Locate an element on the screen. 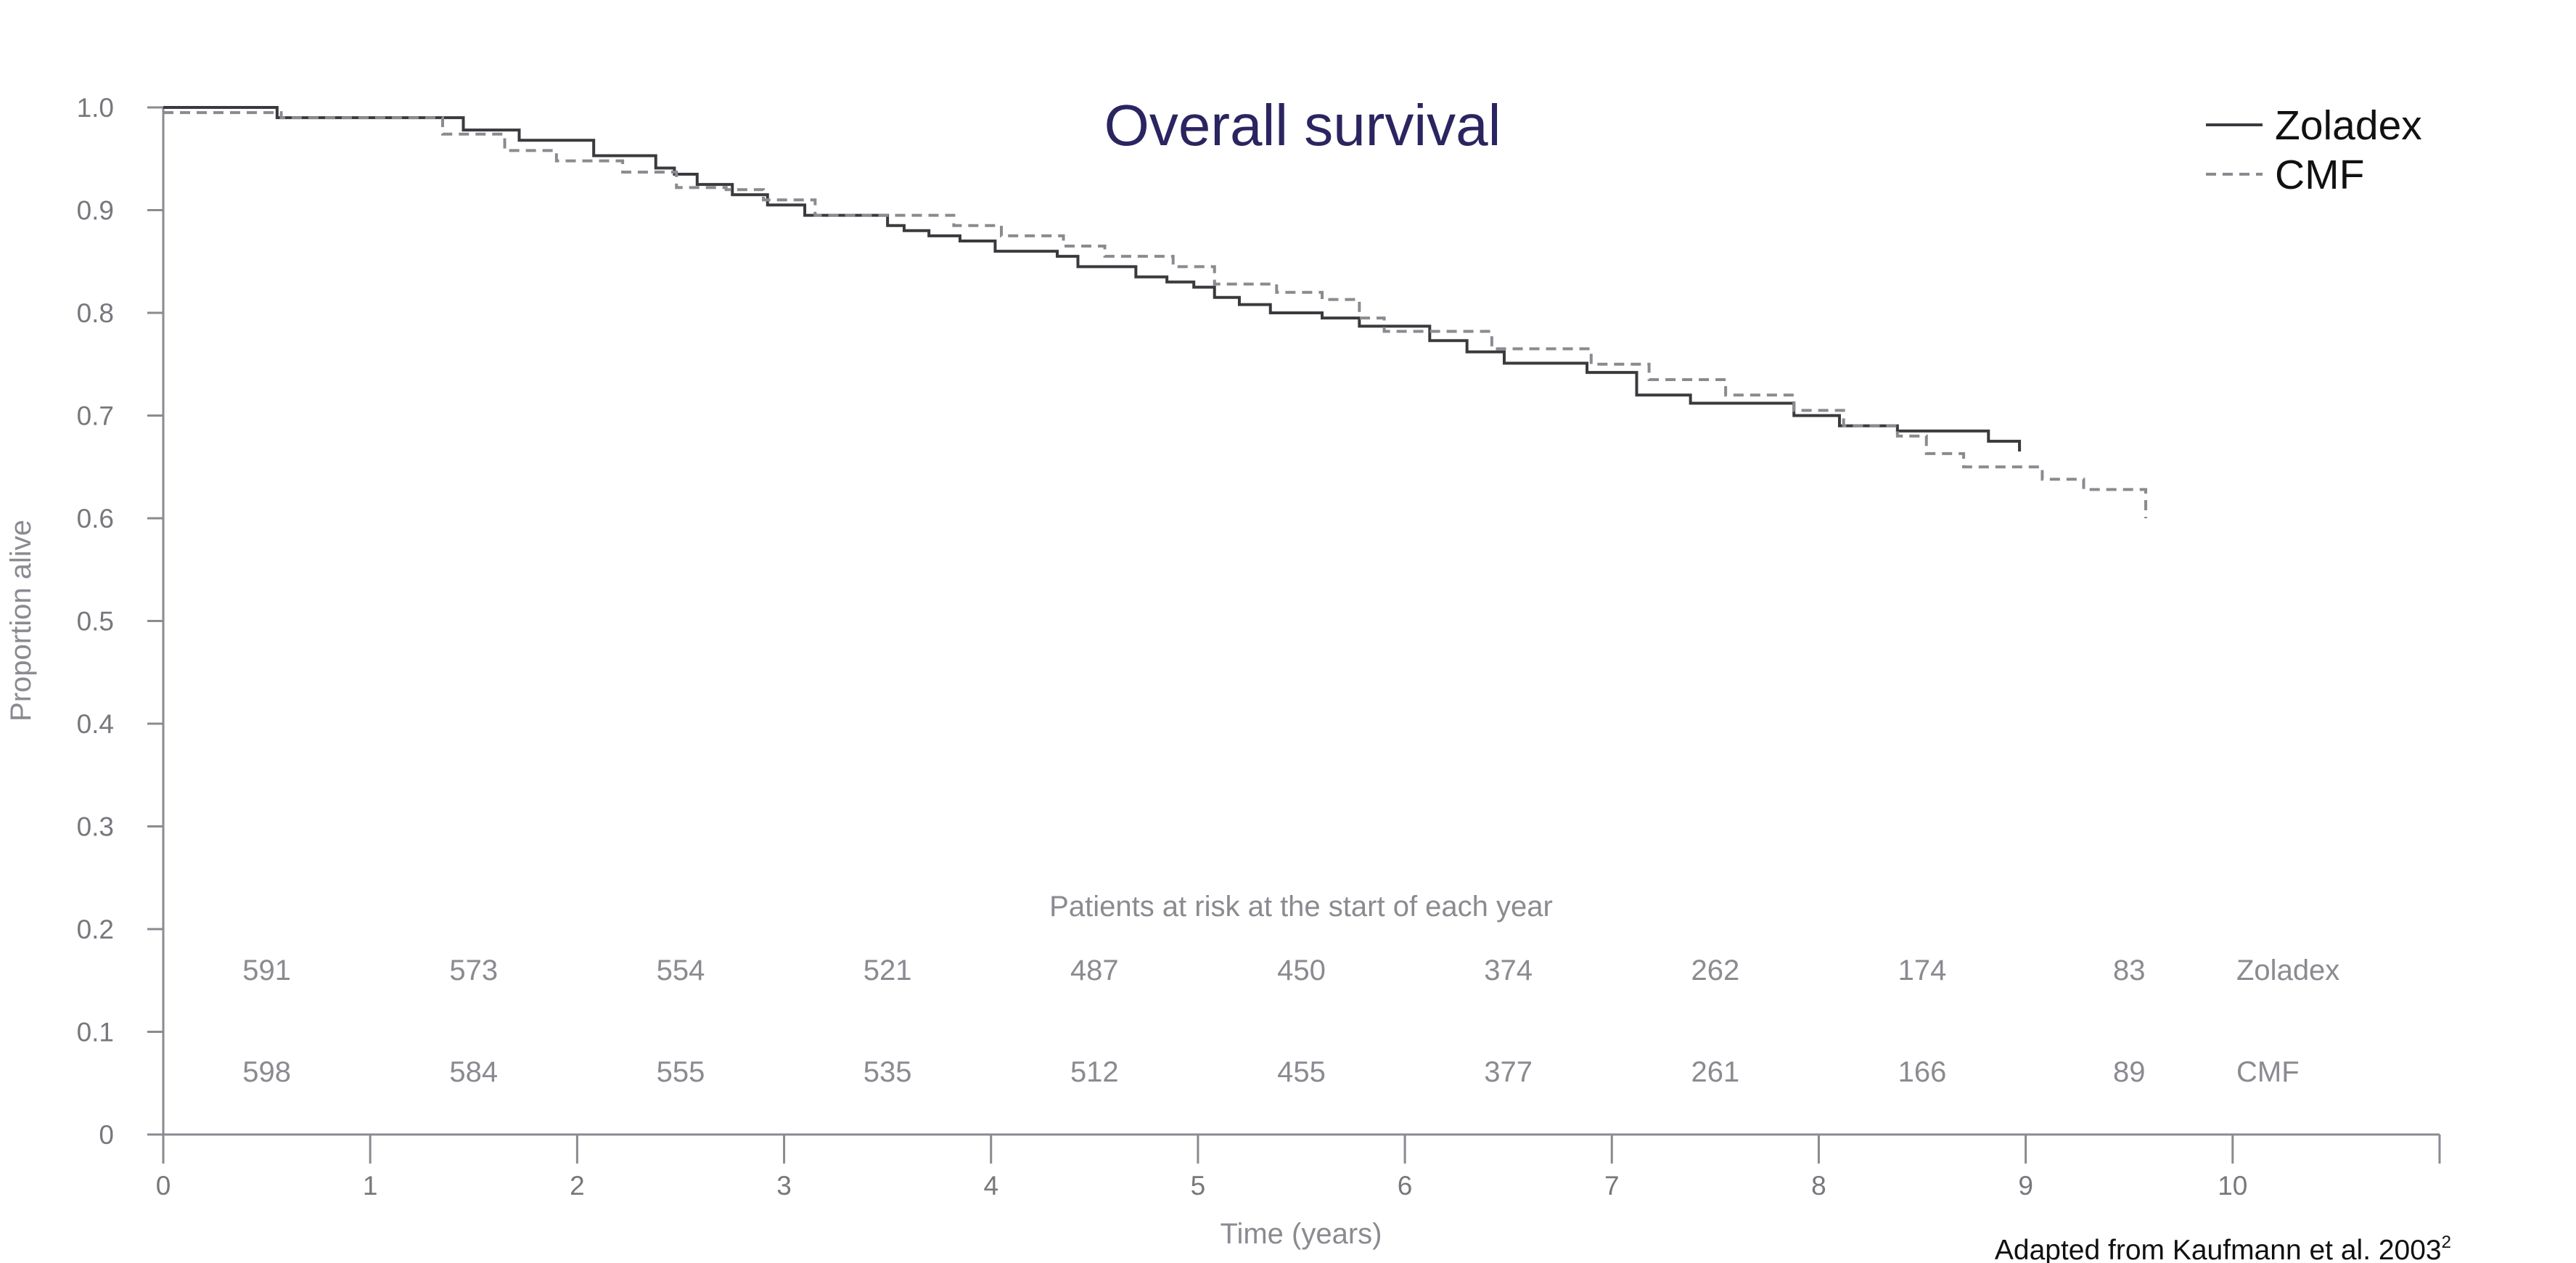 This screenshot has height=1263, width=2576. y-tick-label: 0.8 is located at coordinates (95, 313).